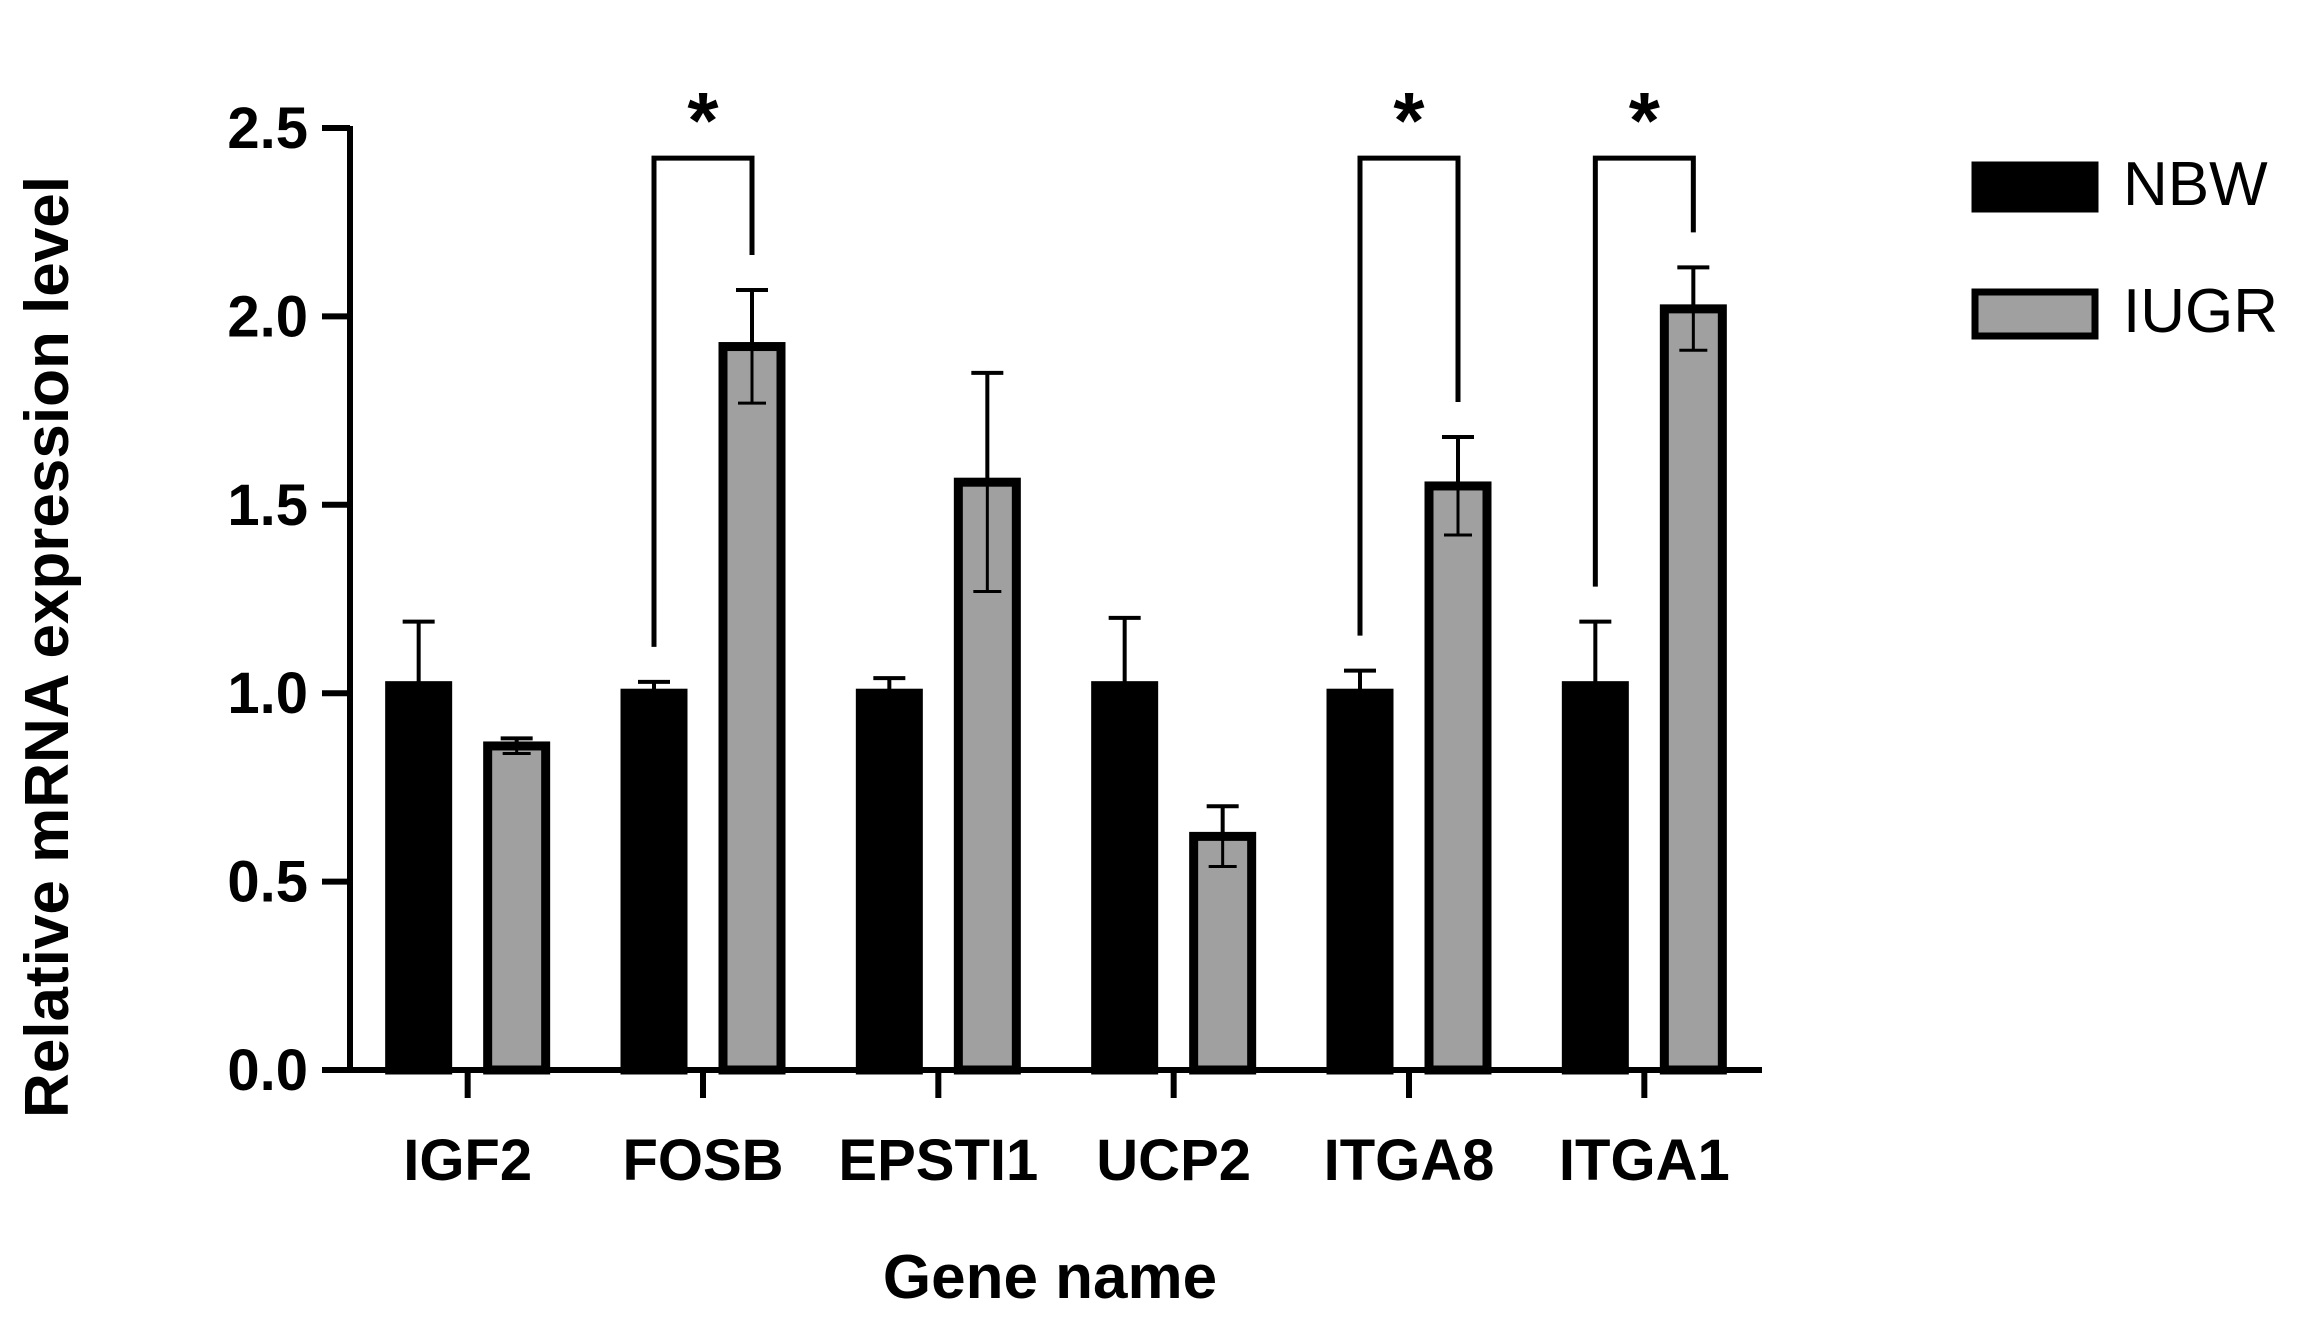 The height and width of the screenshot is (1319, 2322). What do you see at coordinates (938, 1160) in the screenshot?
I see `x-tick-label: EPSTI1` at bounding box center [938, 1160].